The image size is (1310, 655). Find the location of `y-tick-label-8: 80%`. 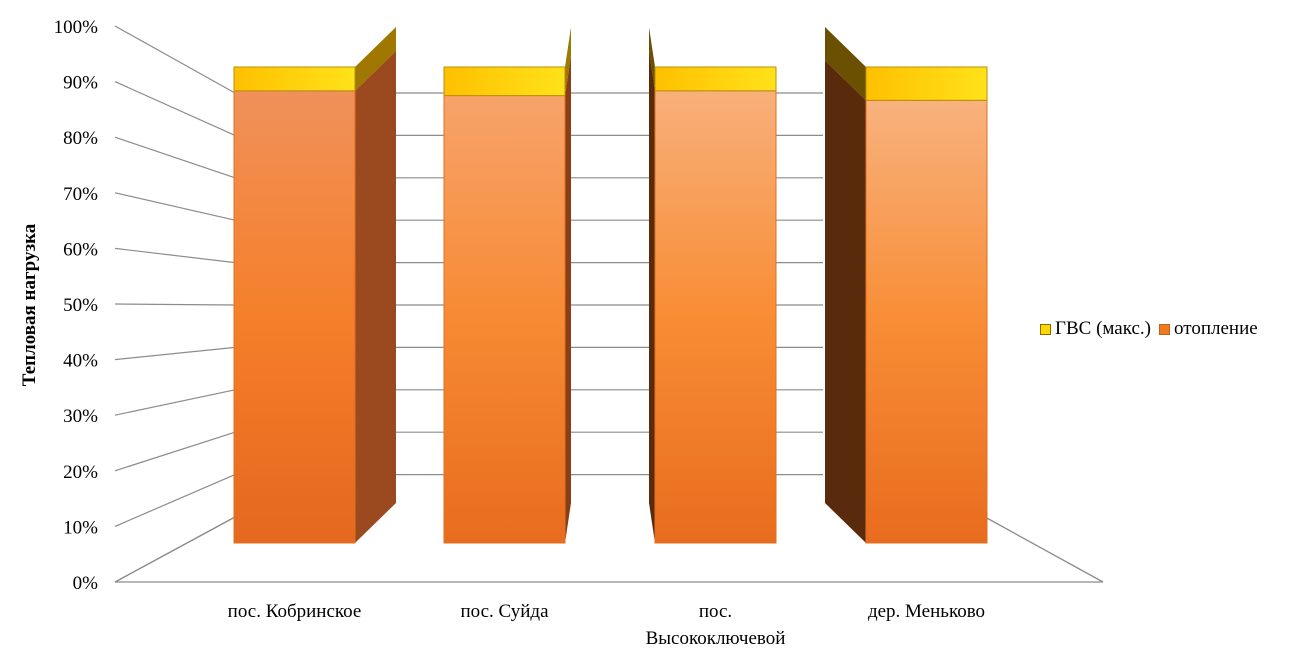

y-tick-label-8: 80% is located at coordinates (80, 138).